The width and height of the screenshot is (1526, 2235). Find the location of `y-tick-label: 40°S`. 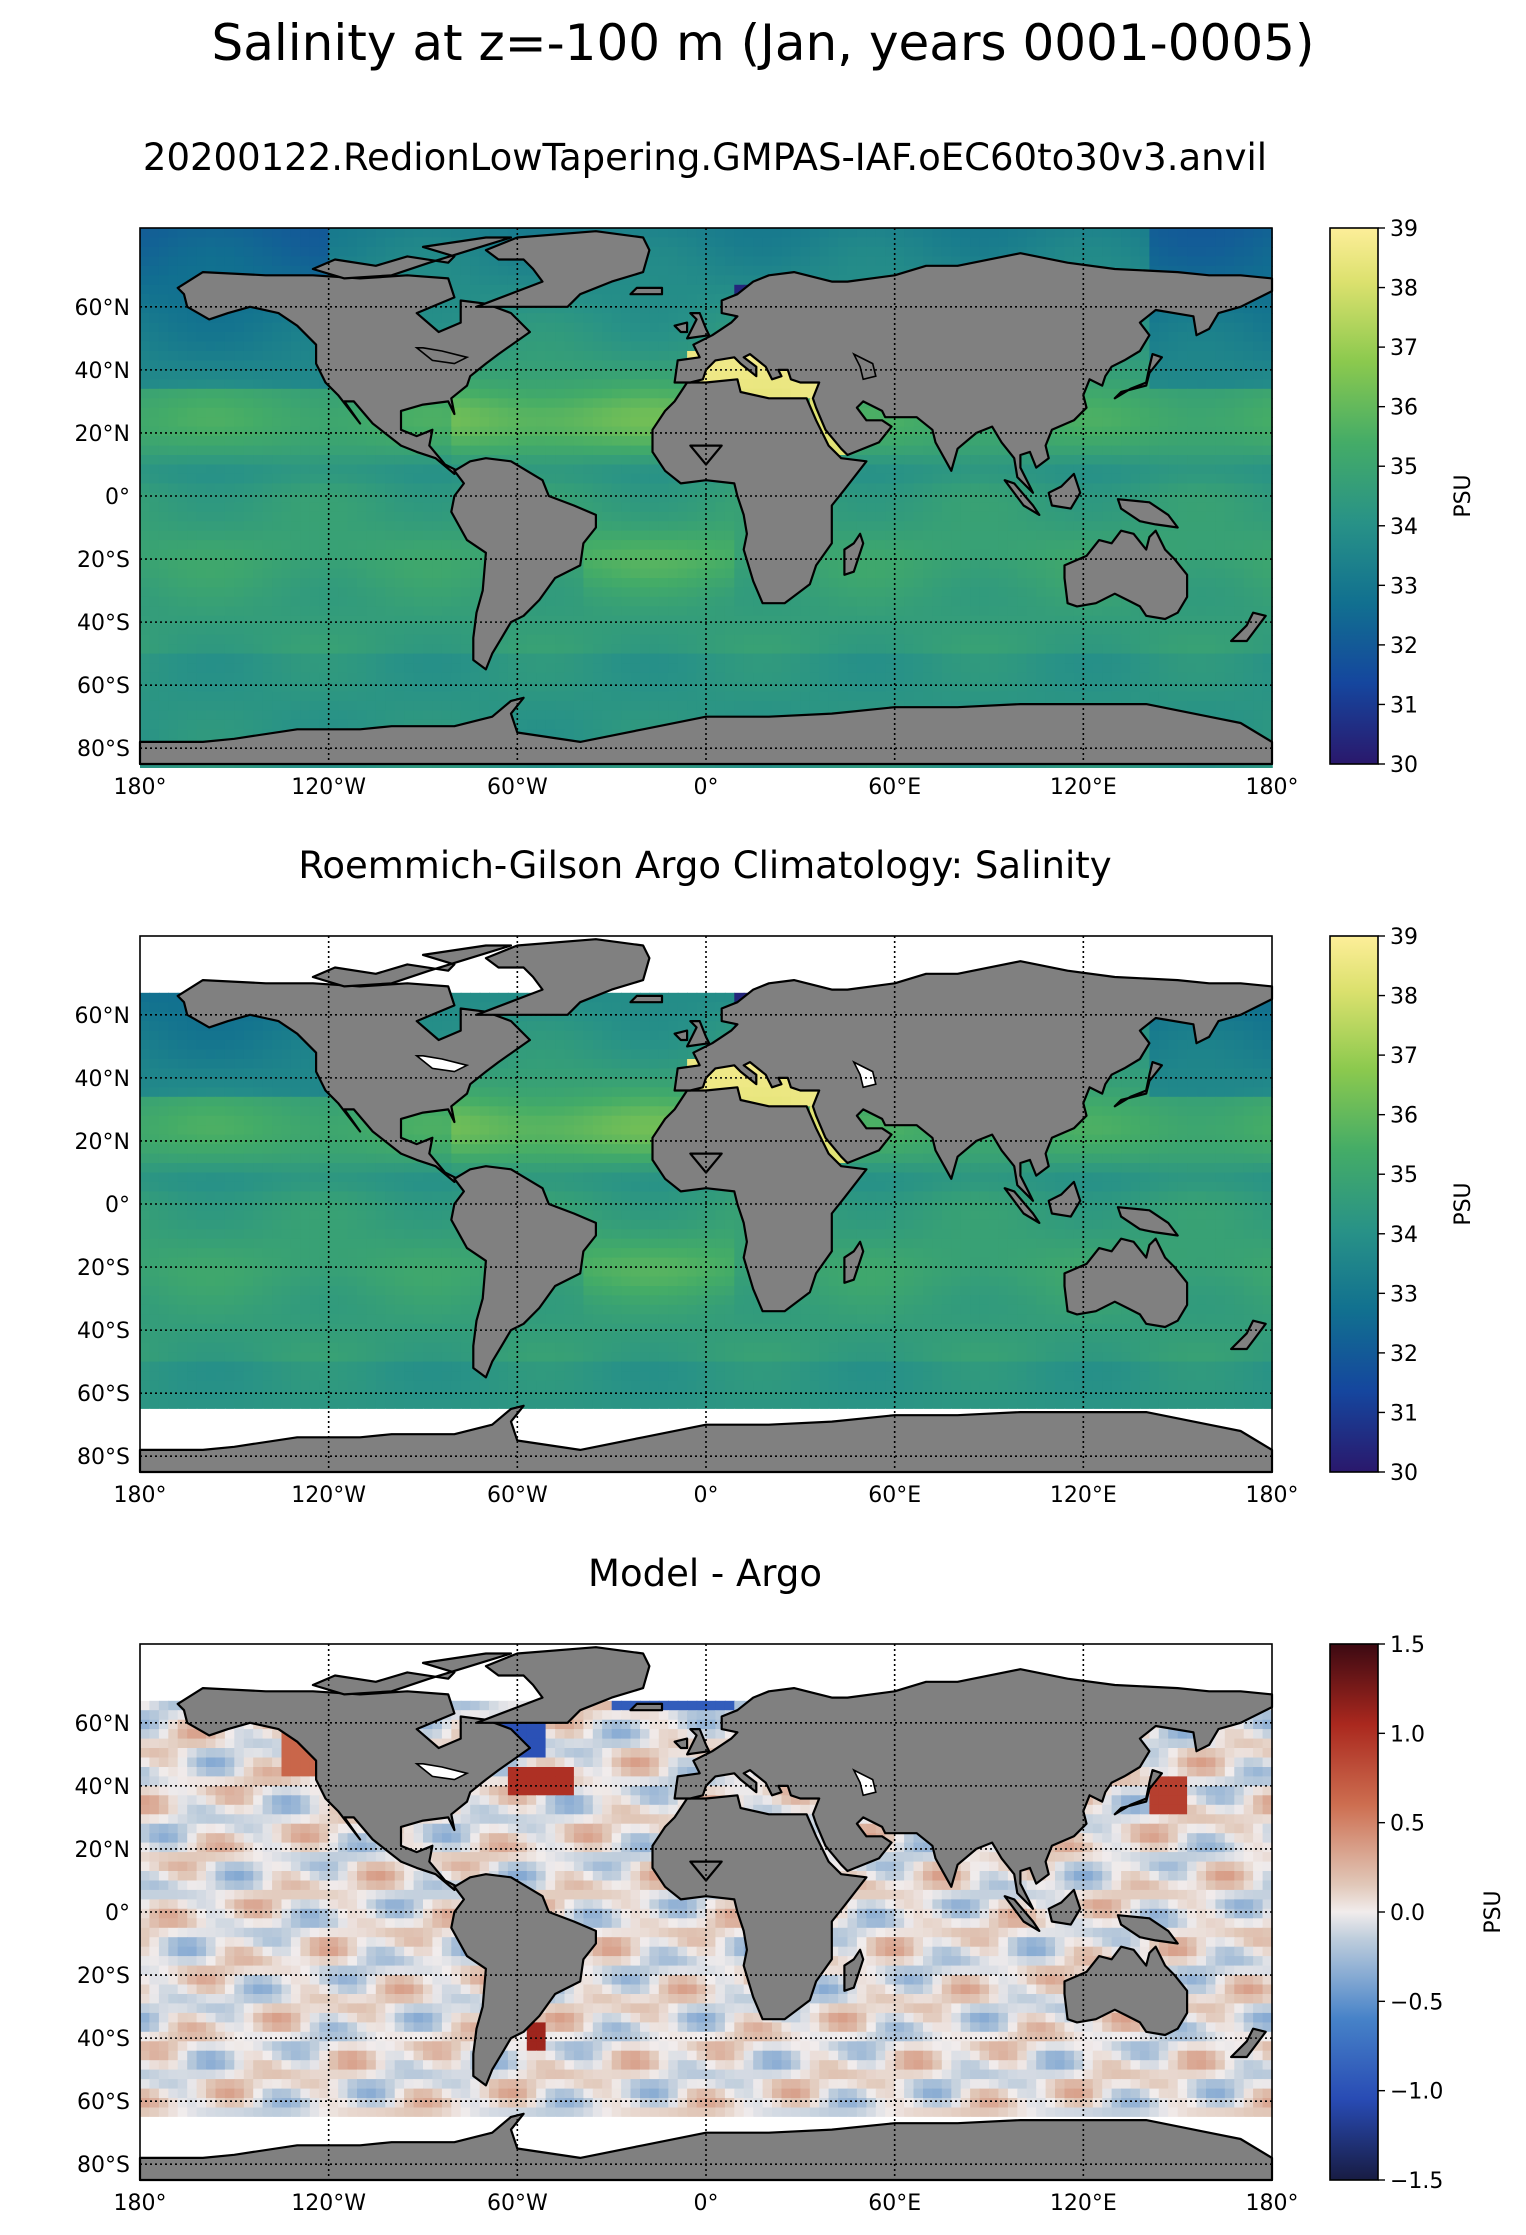

y-tick-label: 40°S is located at coordinates (103, 2039).